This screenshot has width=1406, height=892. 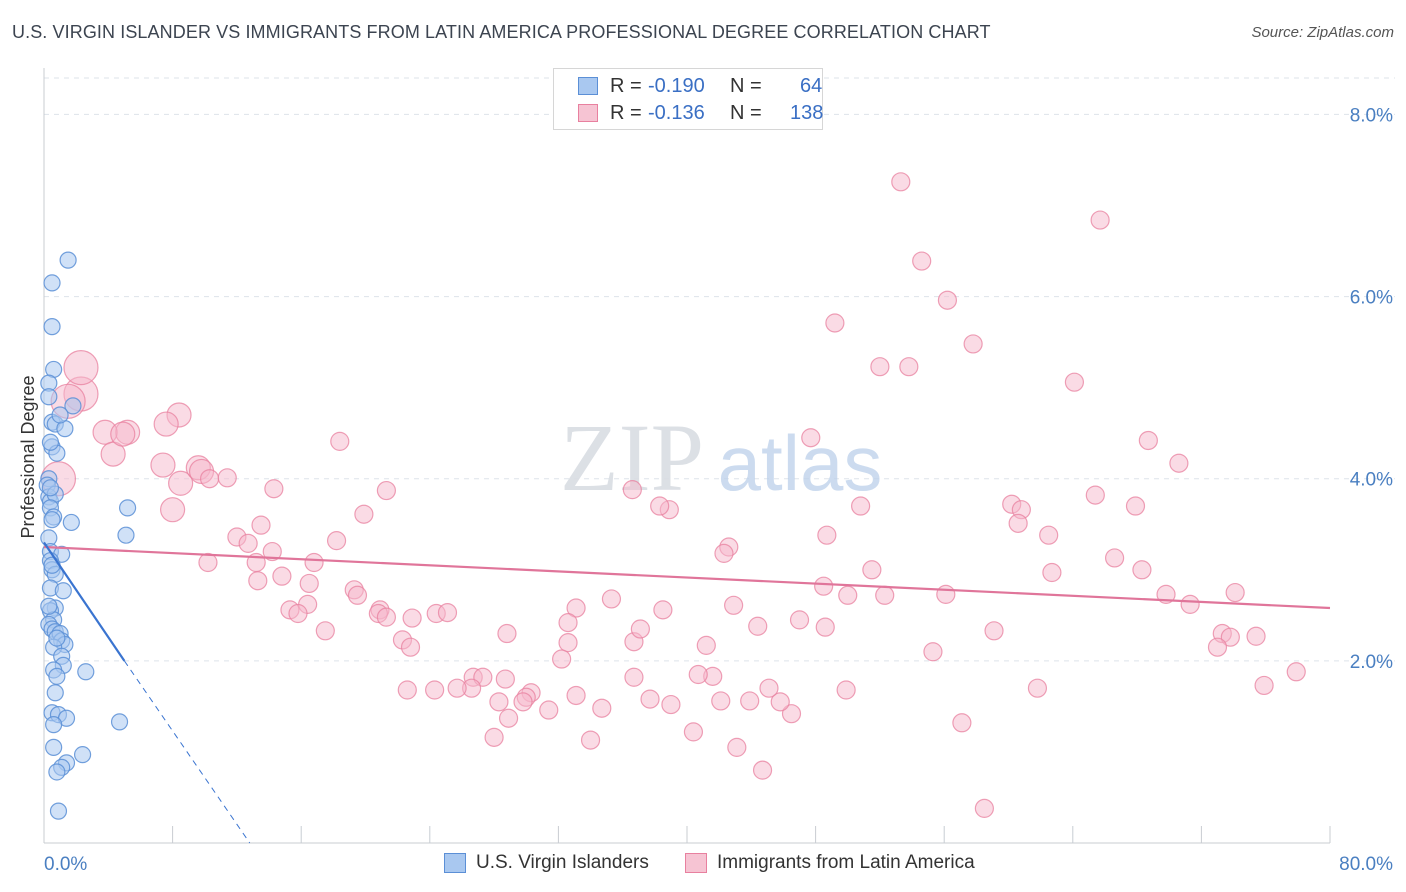 What do you see at coordinates (696, 863) in the screenshot?
I see `bottom-legend-swatch-pink` at bounding box center [696, 863].